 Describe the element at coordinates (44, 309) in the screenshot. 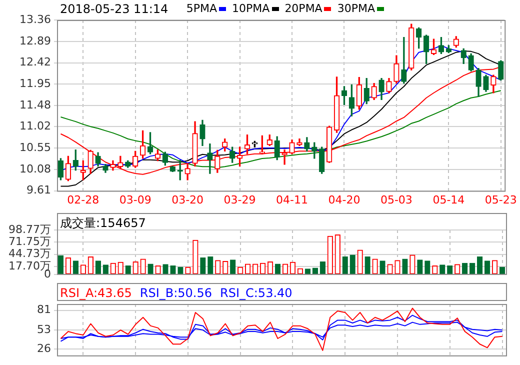

I see `y-tick-label: 81` at that location.